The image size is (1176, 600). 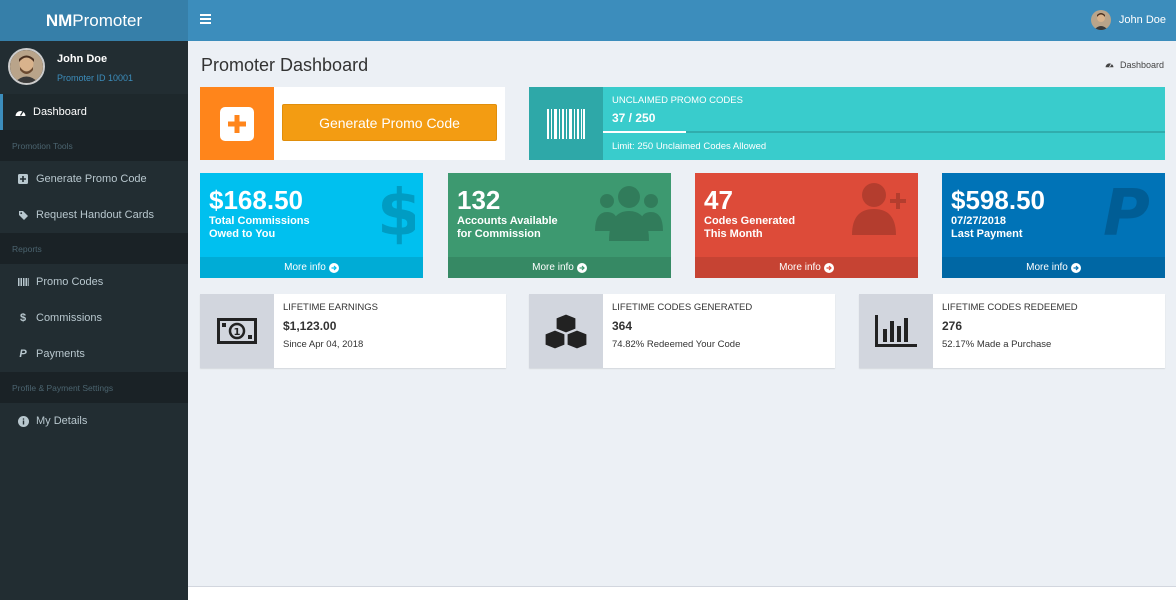 I want to click on breadcrumb-label: Dashboard, so click(x=1141, y=65).